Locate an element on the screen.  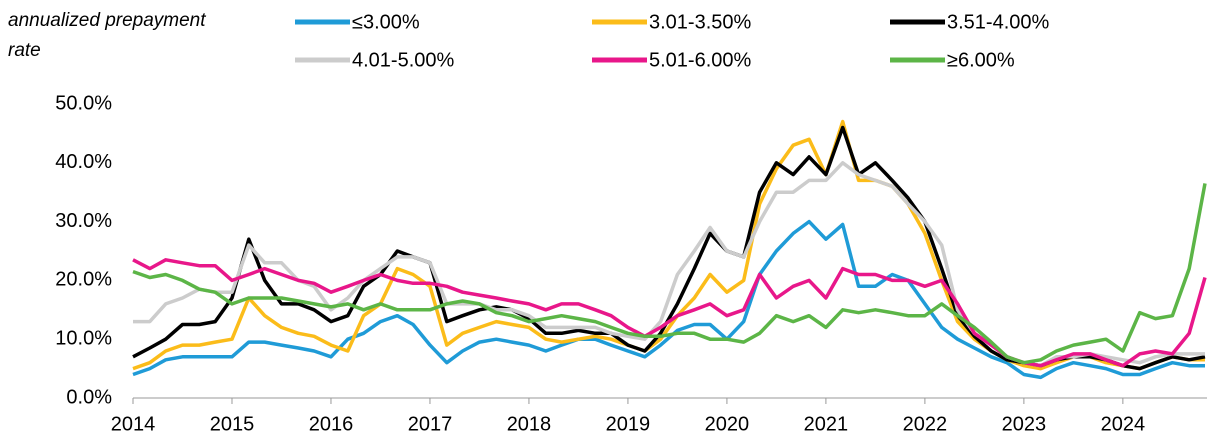
y-tick-label: 30.0% is located at coordinates (83, 221).